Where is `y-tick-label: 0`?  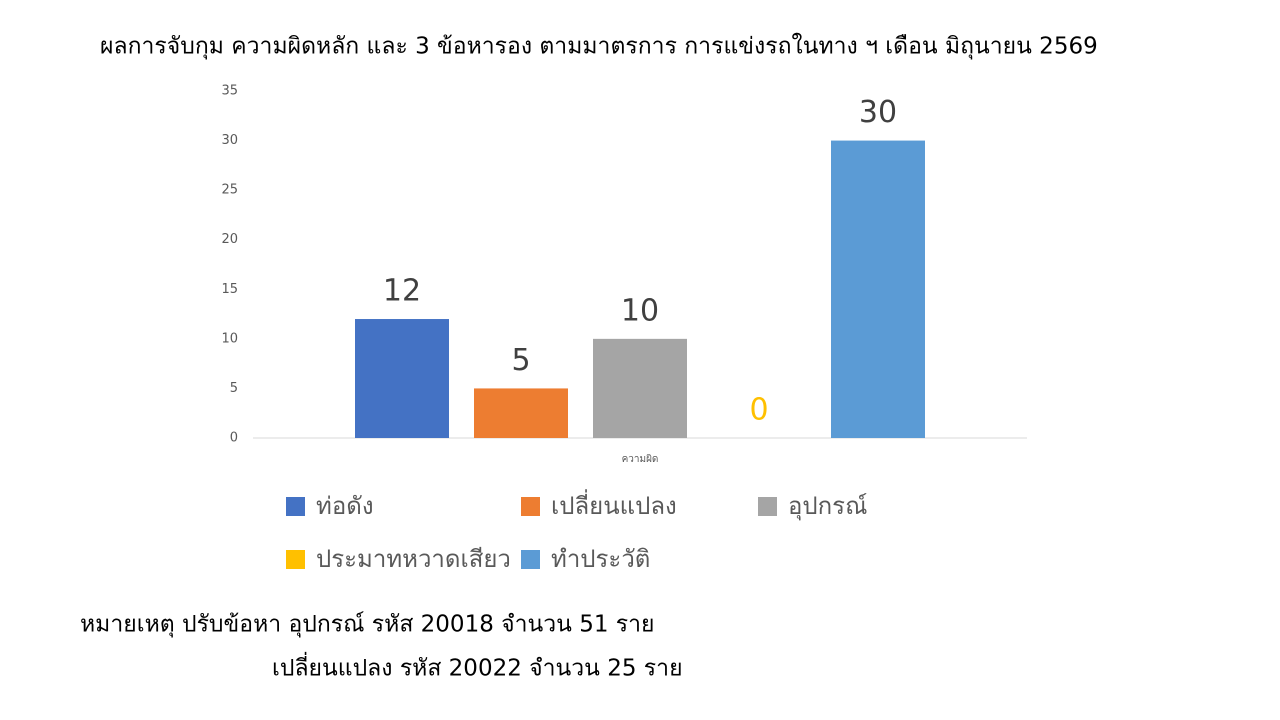 y-tick-label: 0 is located at coordinates (234, 438).